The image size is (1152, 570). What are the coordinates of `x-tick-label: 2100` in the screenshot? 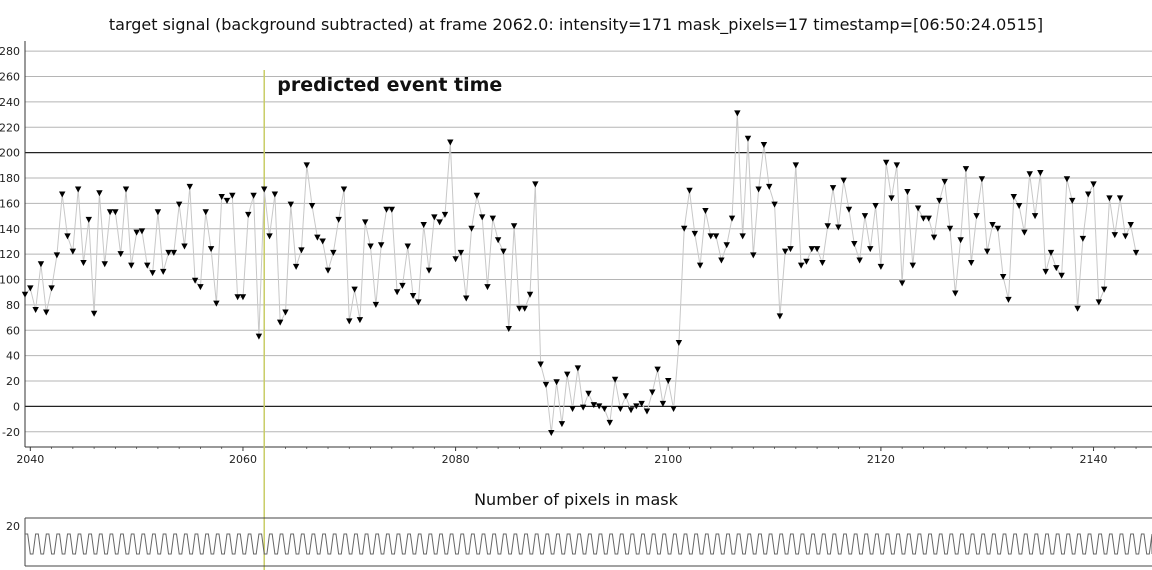 It's located at (668, 459).